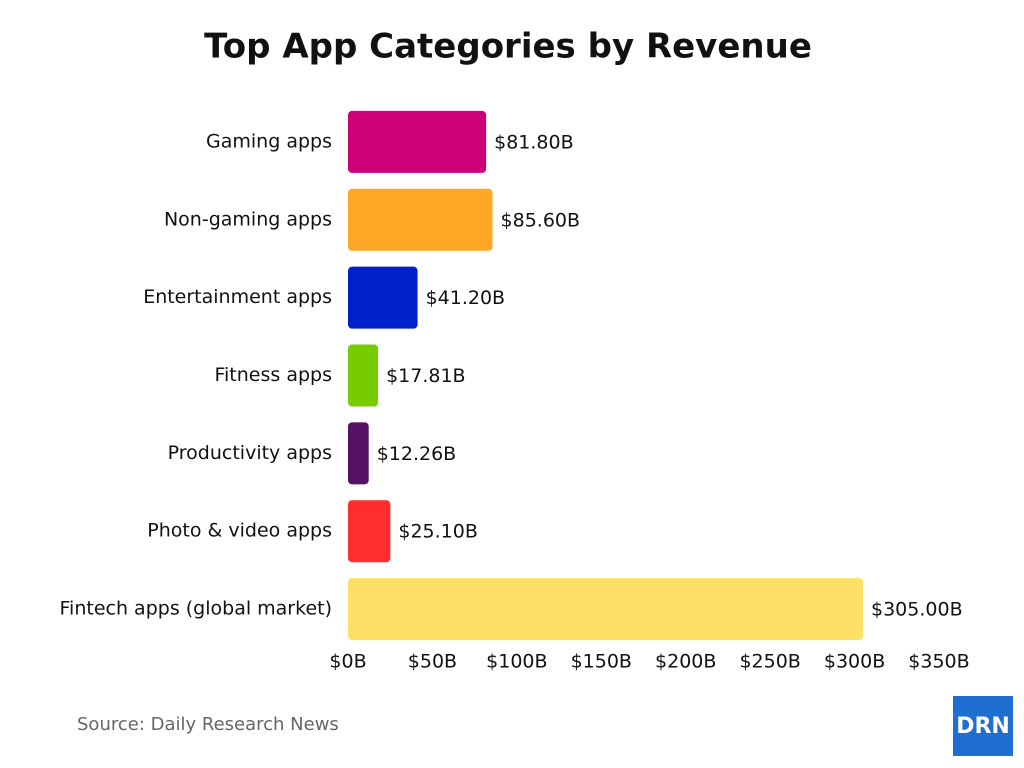 This screenshot has height=768, width=1024. I want to click on x-tick-label: $0B, so click(347, 662).